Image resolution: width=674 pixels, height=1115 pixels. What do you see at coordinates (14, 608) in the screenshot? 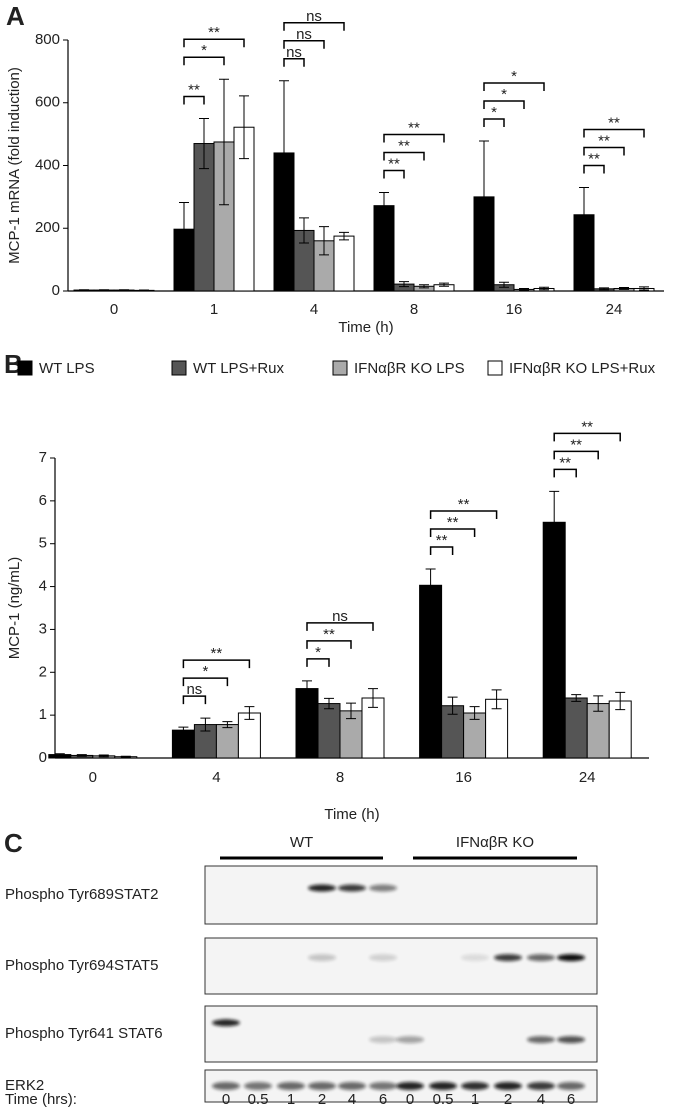
I see `y-axis-label: MCP-1 (ng/mL)` at bounding box center [14, 608].